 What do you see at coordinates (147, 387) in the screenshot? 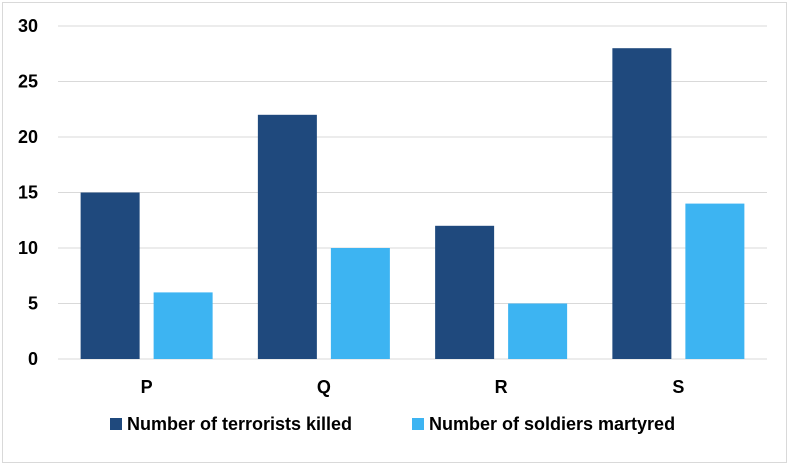
I see `x-tick-label: P` at bounding box center [147, 387].